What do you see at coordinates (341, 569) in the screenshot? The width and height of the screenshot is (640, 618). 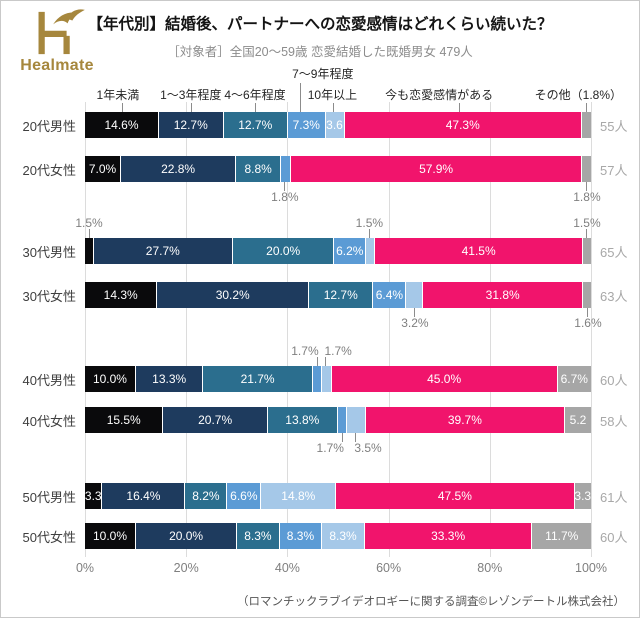 I see `x-axis: 0% 20% 40% 60% 80% 100%` at bounding box center [341, 569].